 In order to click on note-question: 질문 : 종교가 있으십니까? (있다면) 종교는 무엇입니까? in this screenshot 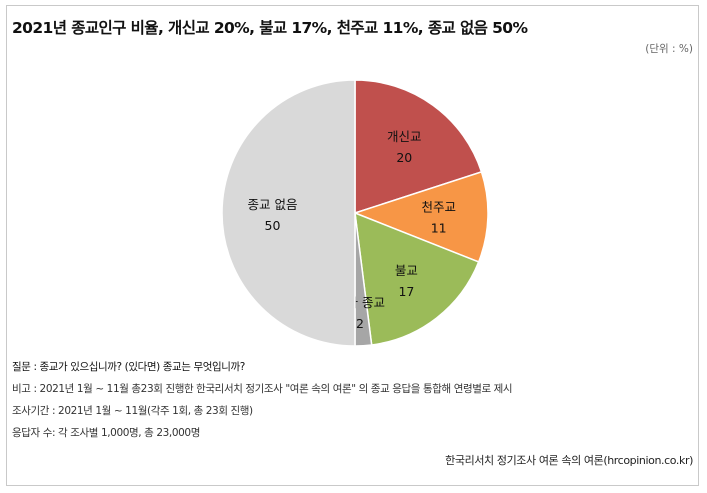, I will do `click(128, 367)`.